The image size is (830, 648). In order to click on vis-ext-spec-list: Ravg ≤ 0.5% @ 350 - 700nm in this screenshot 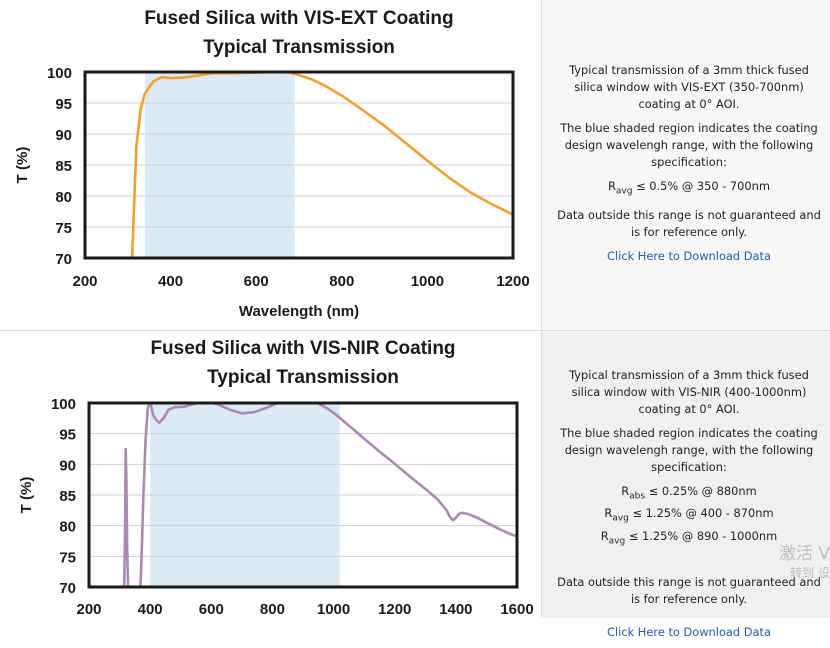, I will do `click(689, 189)`.